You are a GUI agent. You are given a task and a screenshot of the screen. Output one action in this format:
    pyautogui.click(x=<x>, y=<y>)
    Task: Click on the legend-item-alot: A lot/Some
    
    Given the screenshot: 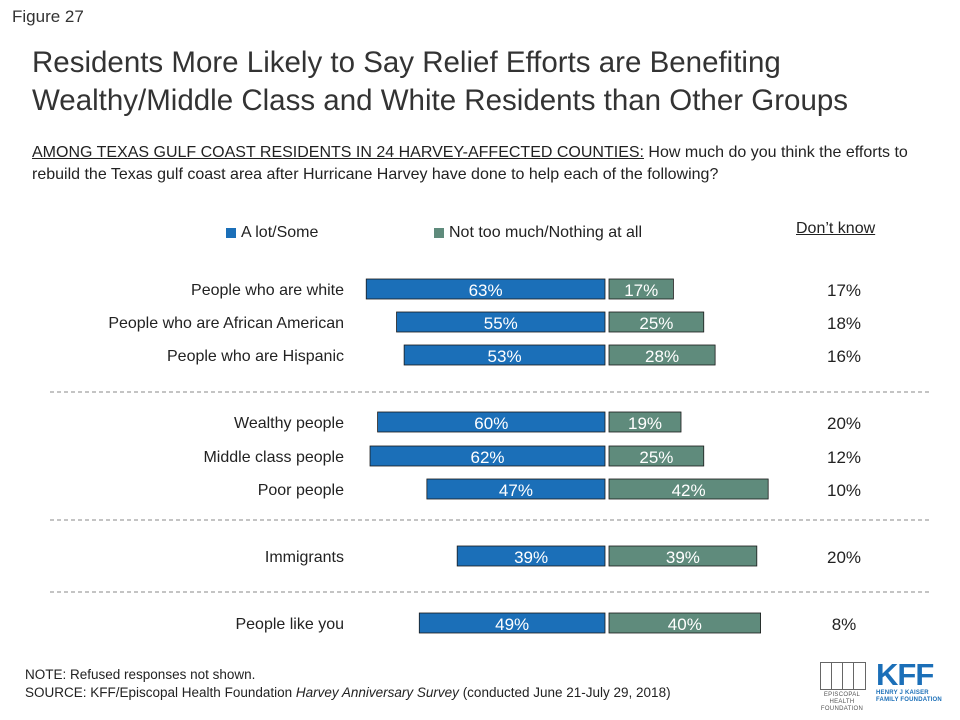 What is the action you would take?
    pyautogui.click(x=272, y=233)
    